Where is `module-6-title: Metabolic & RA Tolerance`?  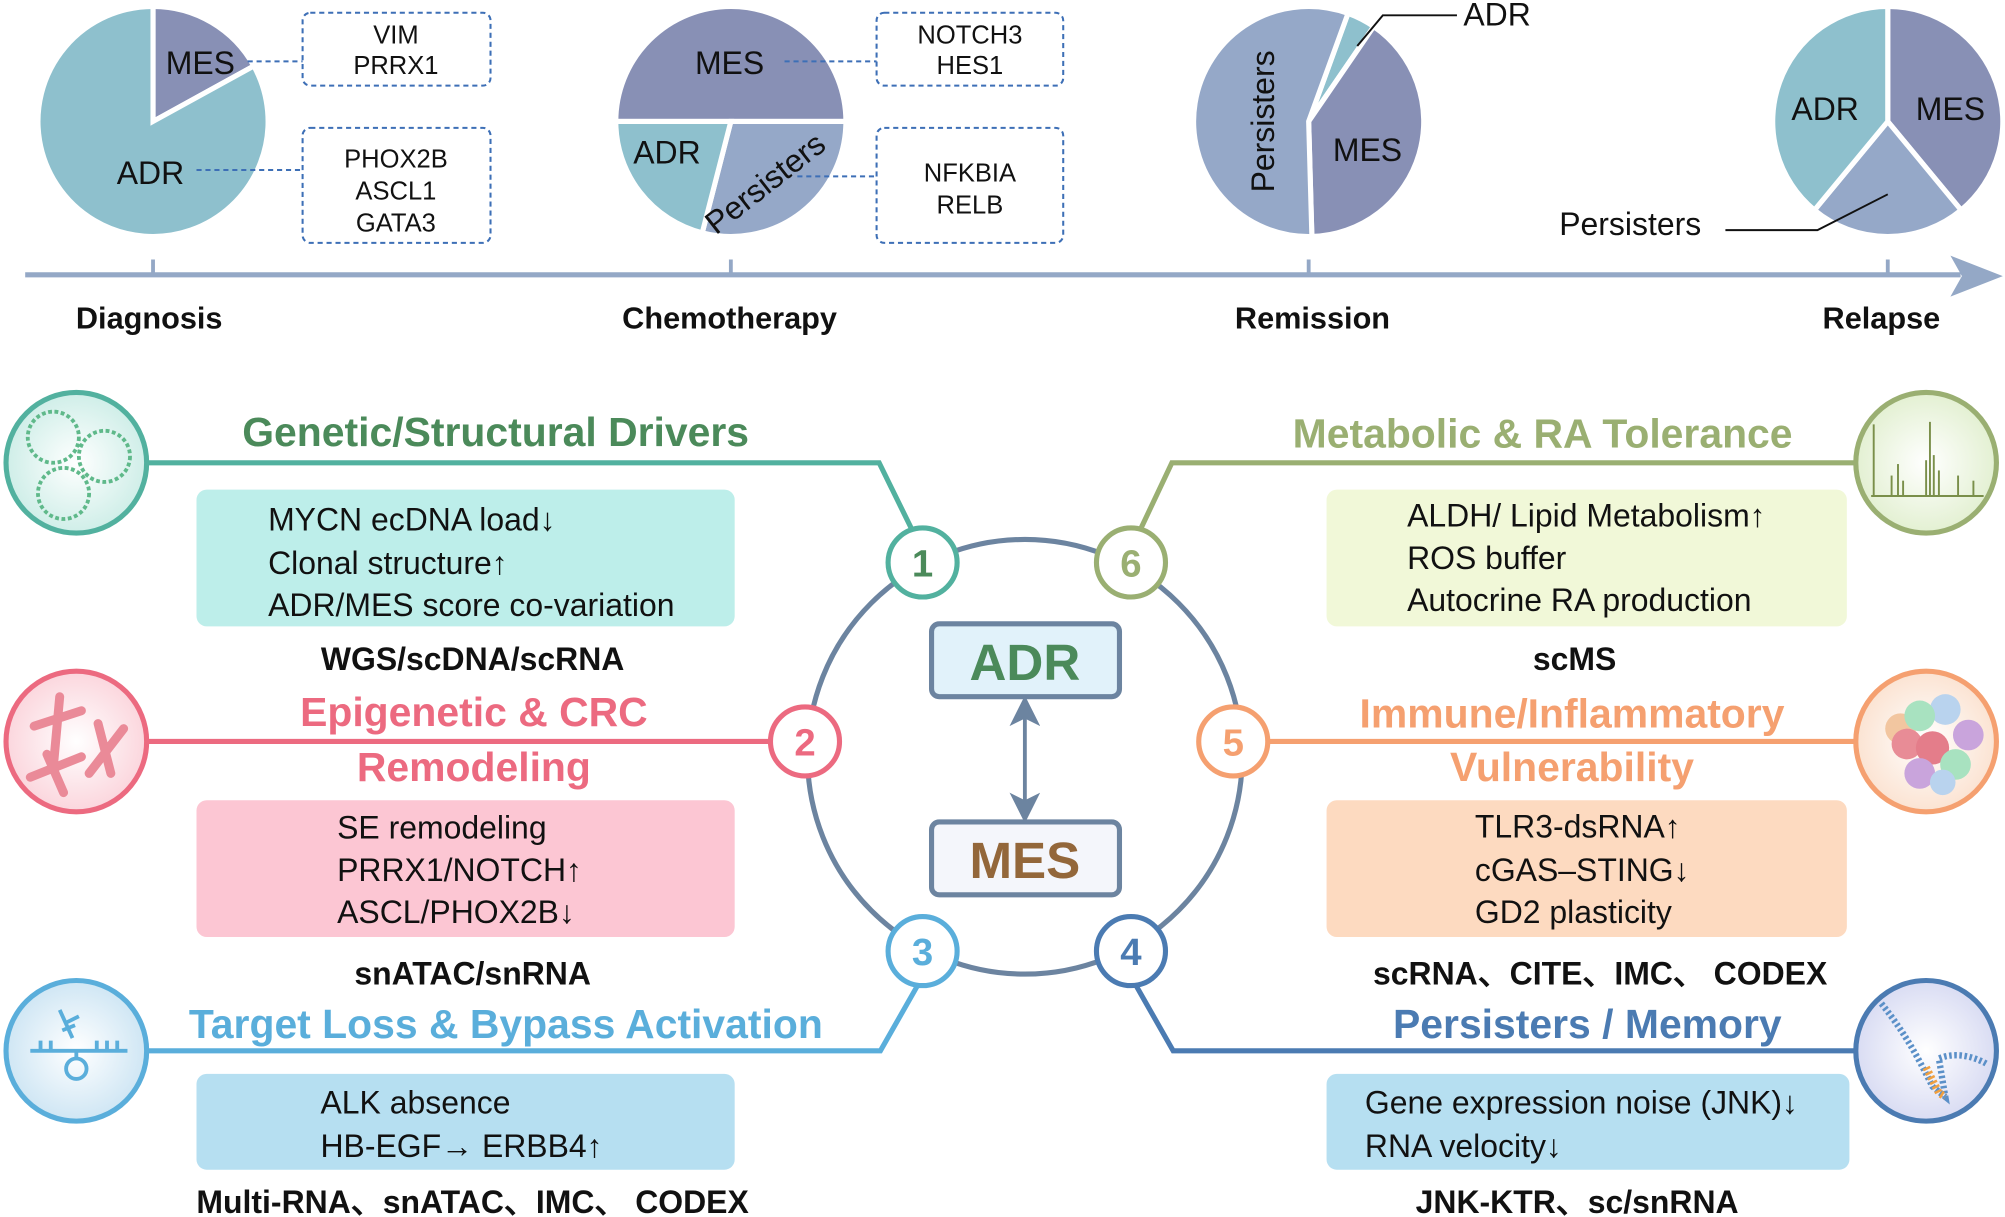
module-6-title: Metabolic & RA Tolerance is located at coordinates (1543, 433).